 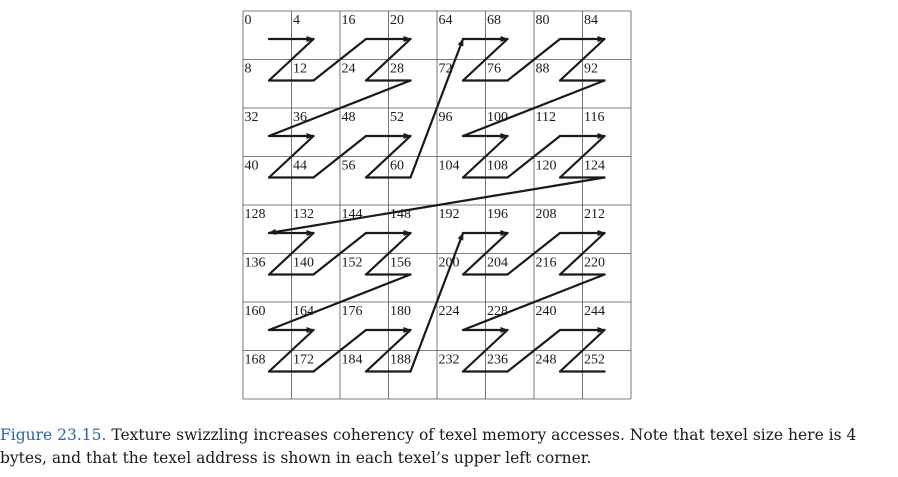 What do you see at coordinates (449, 360) in the screenshot?
I see `texel-address-label: 232` at bounding box center [449, 360].